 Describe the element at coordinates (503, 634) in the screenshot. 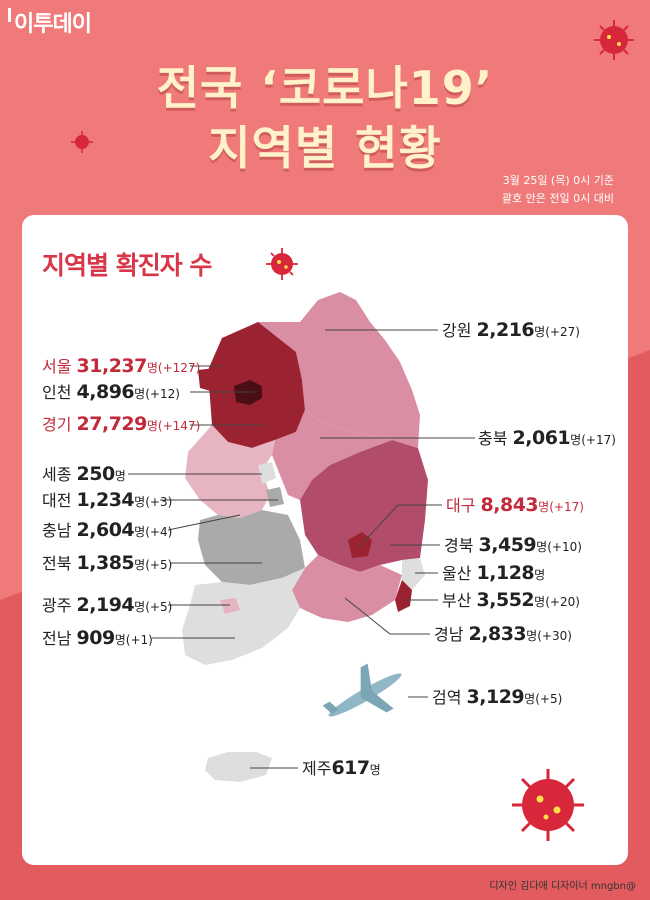

I see `label-gyeongnam: 경남 2,833명(+30)` at that location.